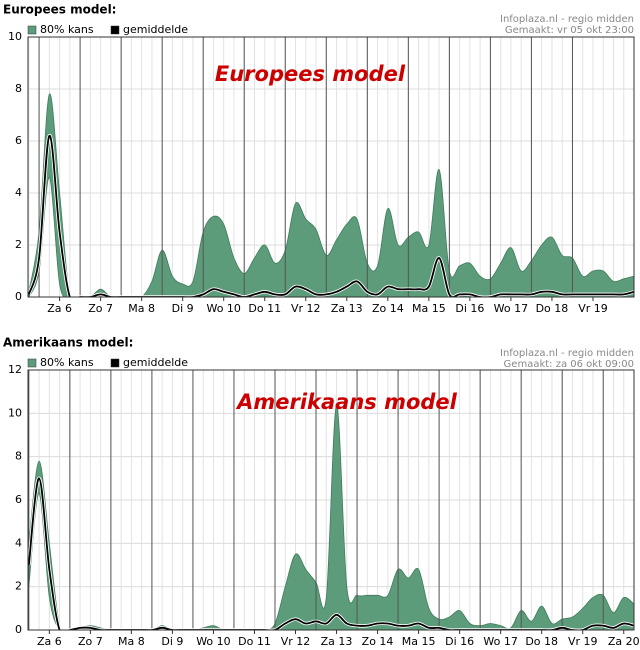  Describe the element at coordinates (15, 369) in the screenshot. I see `y-tick-label: 12` at that location.